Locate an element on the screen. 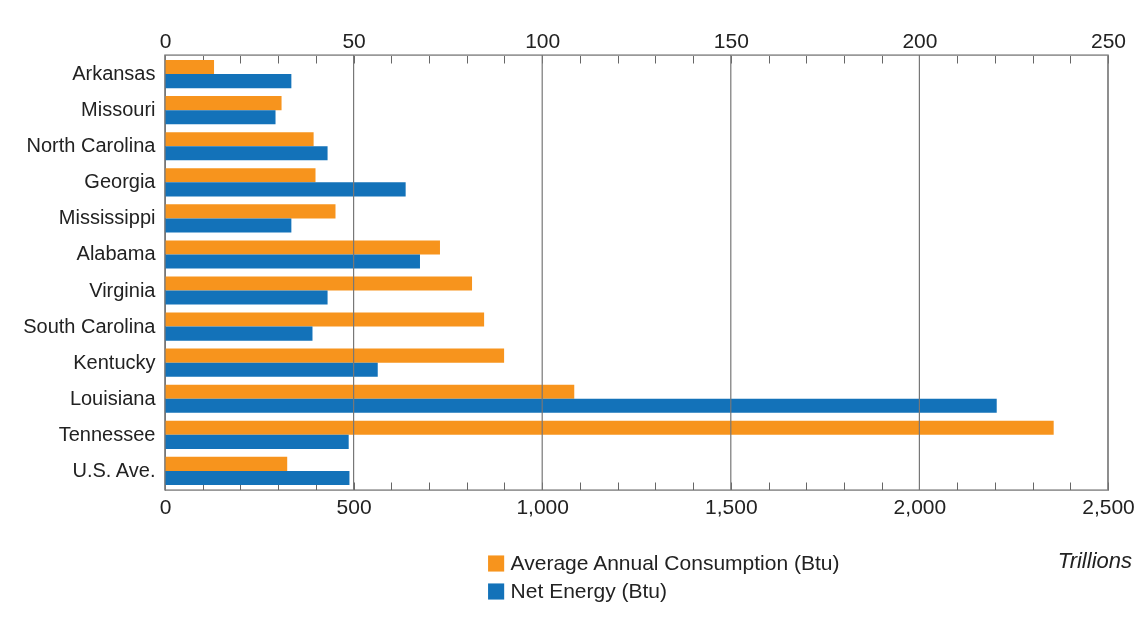 This screenshot has height=617, width=1140. text: Trillions is located at coordinates (1094, 561).